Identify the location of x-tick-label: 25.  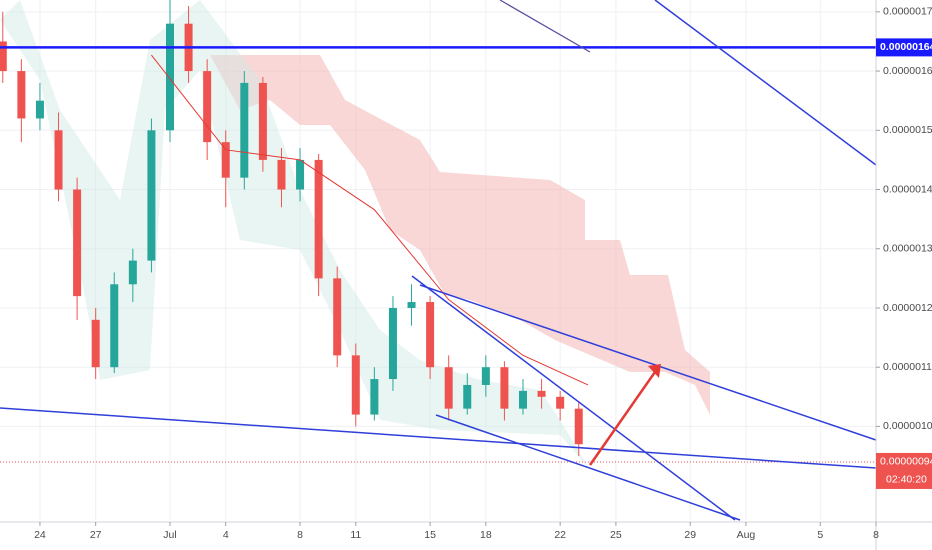
(616, 535).